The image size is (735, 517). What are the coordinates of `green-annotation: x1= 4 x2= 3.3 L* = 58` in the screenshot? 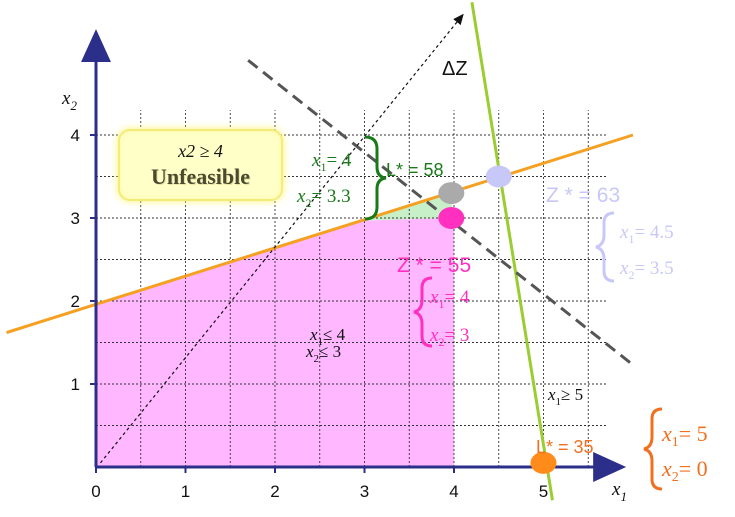 It's located at (370, 178).